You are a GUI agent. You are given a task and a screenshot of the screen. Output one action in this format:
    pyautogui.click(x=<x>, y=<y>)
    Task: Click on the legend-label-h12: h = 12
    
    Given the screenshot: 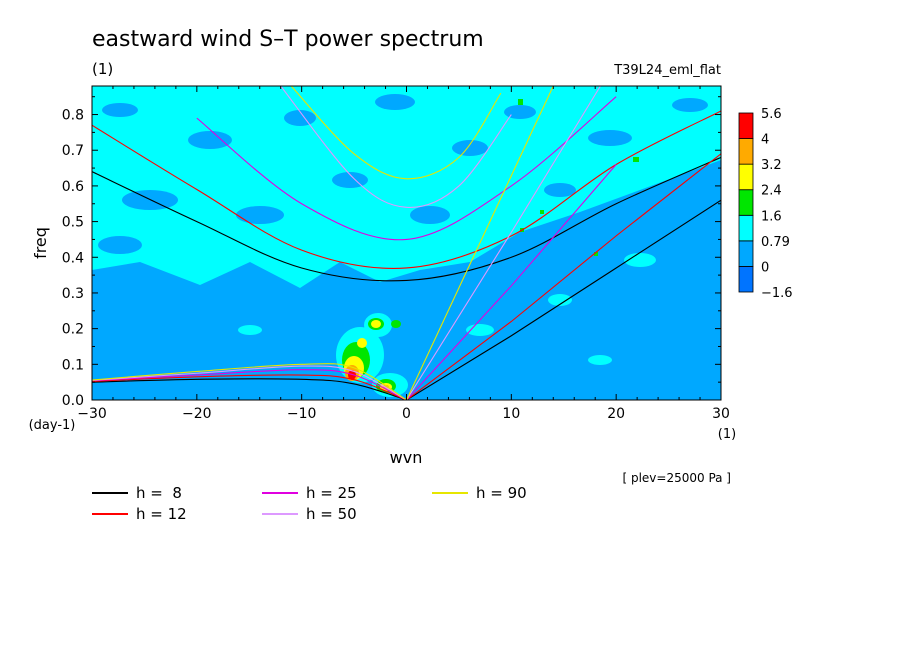 What is the action you would take?
    pyautogui.click(x=161, y=514)
    